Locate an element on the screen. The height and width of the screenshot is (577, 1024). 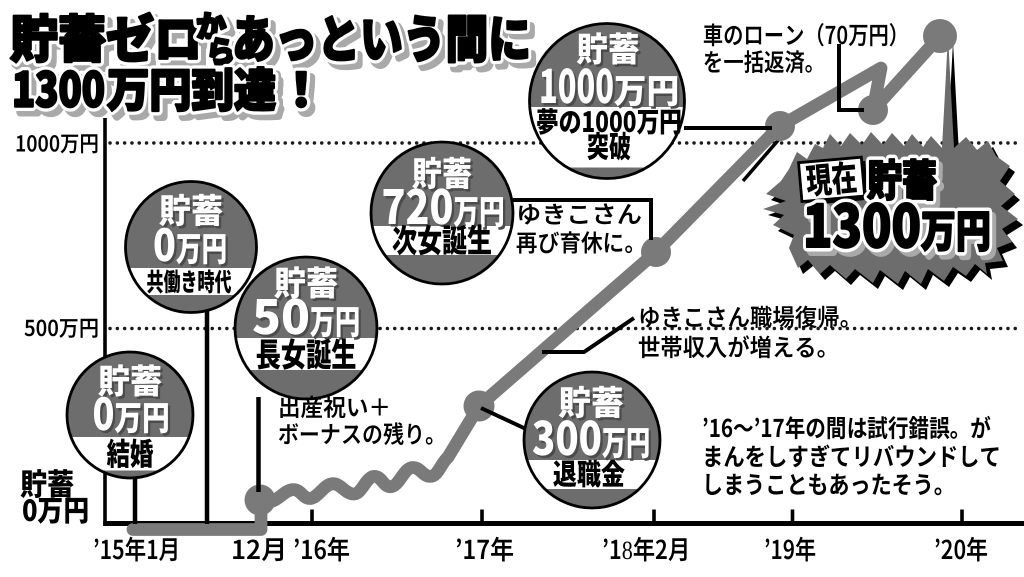
svg-text: 500万円 is located at coordinates (61, 327).